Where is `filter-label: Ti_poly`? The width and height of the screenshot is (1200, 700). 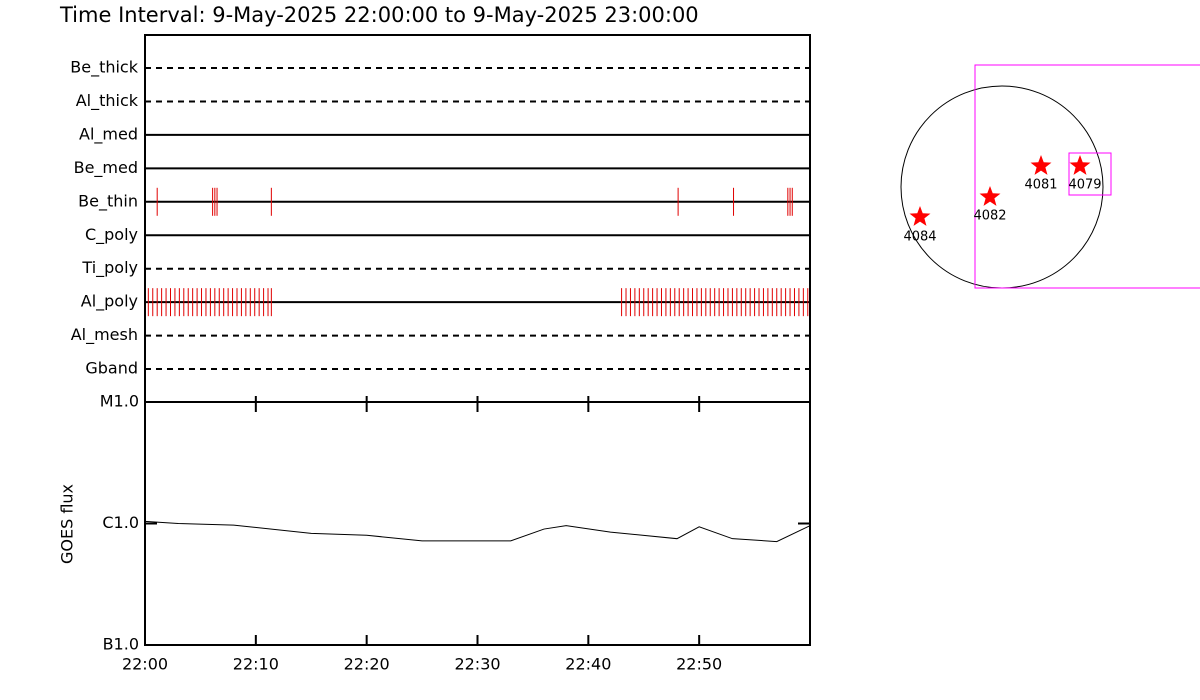
filter-label: Ti_poly is located at coordinates (109, 268).